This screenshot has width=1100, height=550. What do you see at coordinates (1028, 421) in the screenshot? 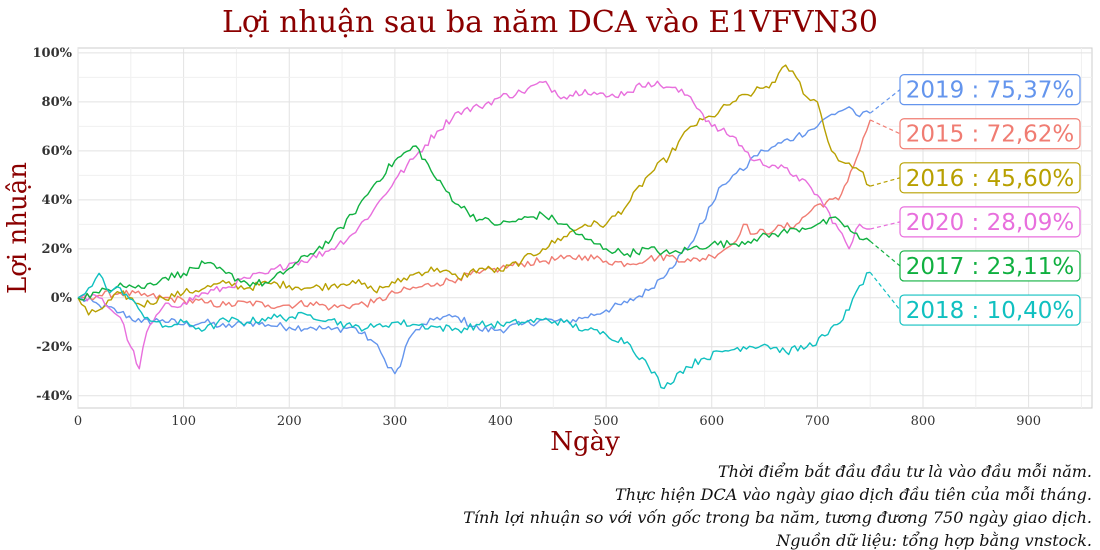
I see `x-tick-label: 900` at bounding box center [1028, 421].